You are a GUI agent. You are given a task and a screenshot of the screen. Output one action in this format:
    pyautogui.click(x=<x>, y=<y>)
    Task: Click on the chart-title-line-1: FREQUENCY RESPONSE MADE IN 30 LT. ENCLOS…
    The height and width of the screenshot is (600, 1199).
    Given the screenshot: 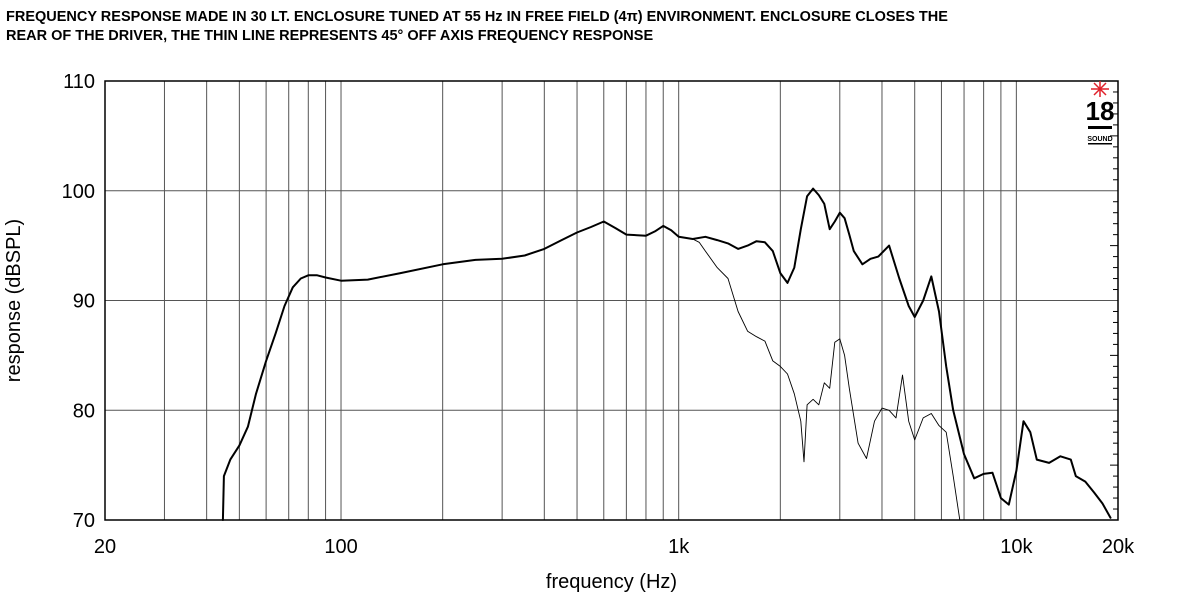 What is the action you would take?
    pyautogui.click(x=477, y=17)
    